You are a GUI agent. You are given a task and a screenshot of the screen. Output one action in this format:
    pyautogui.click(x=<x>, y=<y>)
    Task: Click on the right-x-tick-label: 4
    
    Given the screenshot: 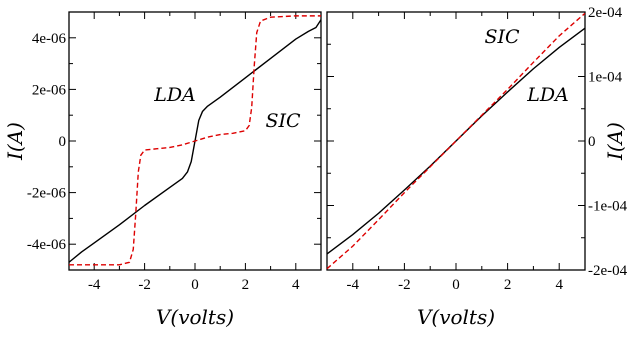 What is the action you would take?
    pyautogui.click(x=559, y=285)
    